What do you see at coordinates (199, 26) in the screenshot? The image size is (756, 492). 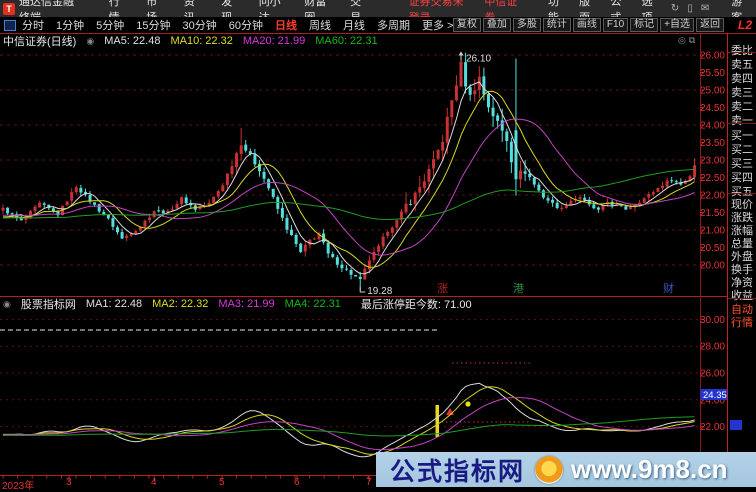 I see `period-tab-4: 30分钟` at bounding box center [199, 26].